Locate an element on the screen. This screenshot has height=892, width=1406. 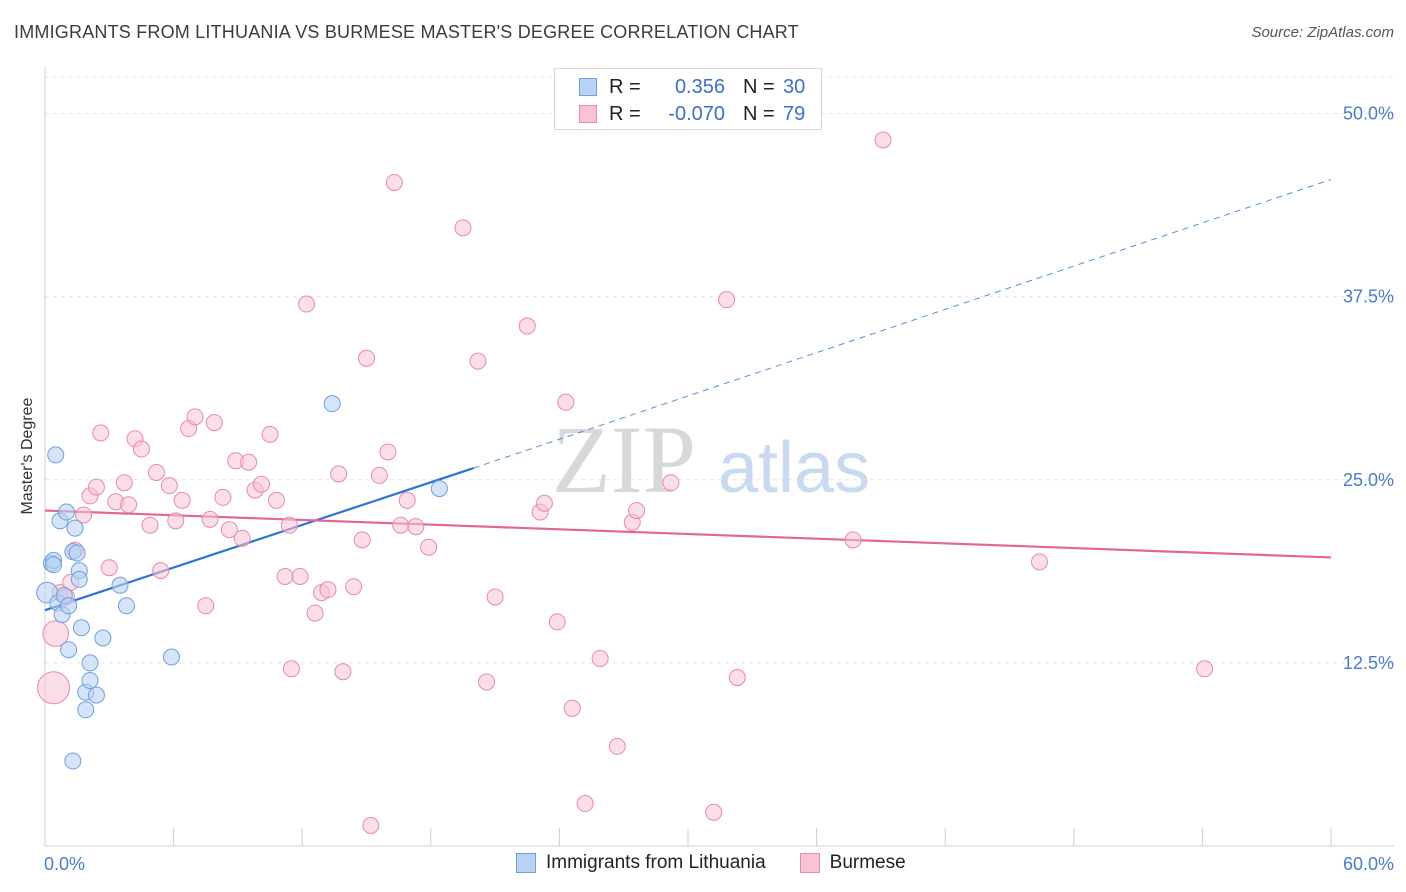
source-credit: Source: ZipAtlas.com is located at coordinates (1322, 32).